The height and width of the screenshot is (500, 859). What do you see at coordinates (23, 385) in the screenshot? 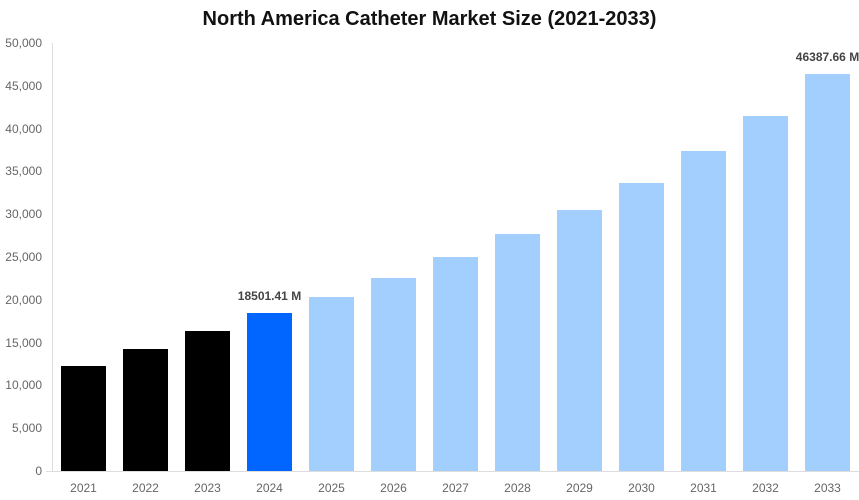
I see `y-tick-label: 10,000` at bounding box center [23, 385].